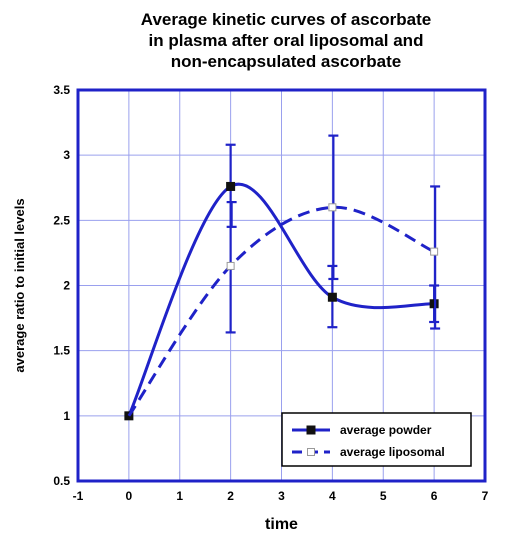 Image resolution: width=508 pixels, height=548 pixels. I want to click on y-tick-label: 1.5, so click(61, 351).